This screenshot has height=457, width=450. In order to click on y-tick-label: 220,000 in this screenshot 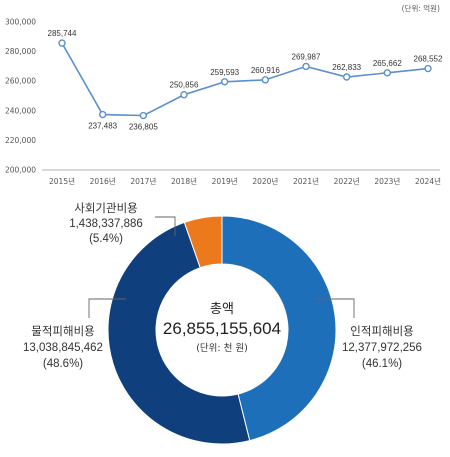, I will do `click(20, 140)`.